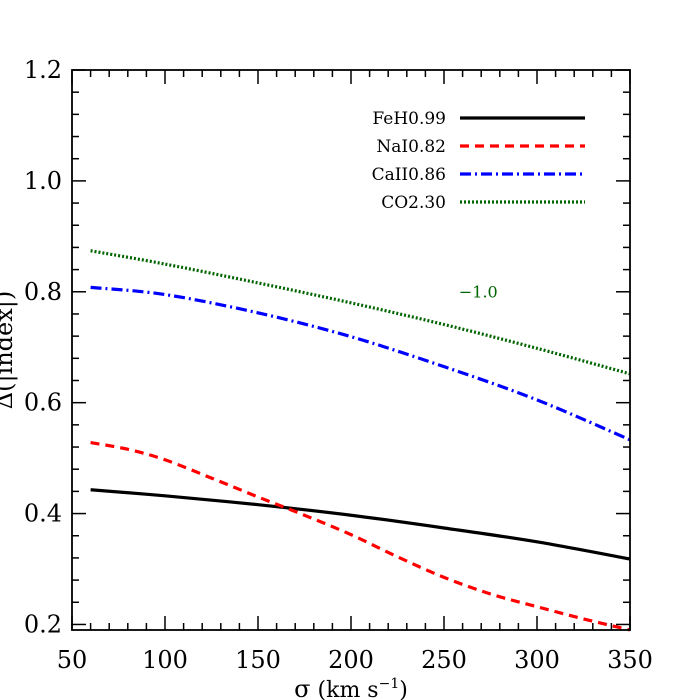 This screenshot has width=700, height=700. Describe the element at coordinates (165, 660) in the screenshot. I see `x-tick-label: 100` at that location.